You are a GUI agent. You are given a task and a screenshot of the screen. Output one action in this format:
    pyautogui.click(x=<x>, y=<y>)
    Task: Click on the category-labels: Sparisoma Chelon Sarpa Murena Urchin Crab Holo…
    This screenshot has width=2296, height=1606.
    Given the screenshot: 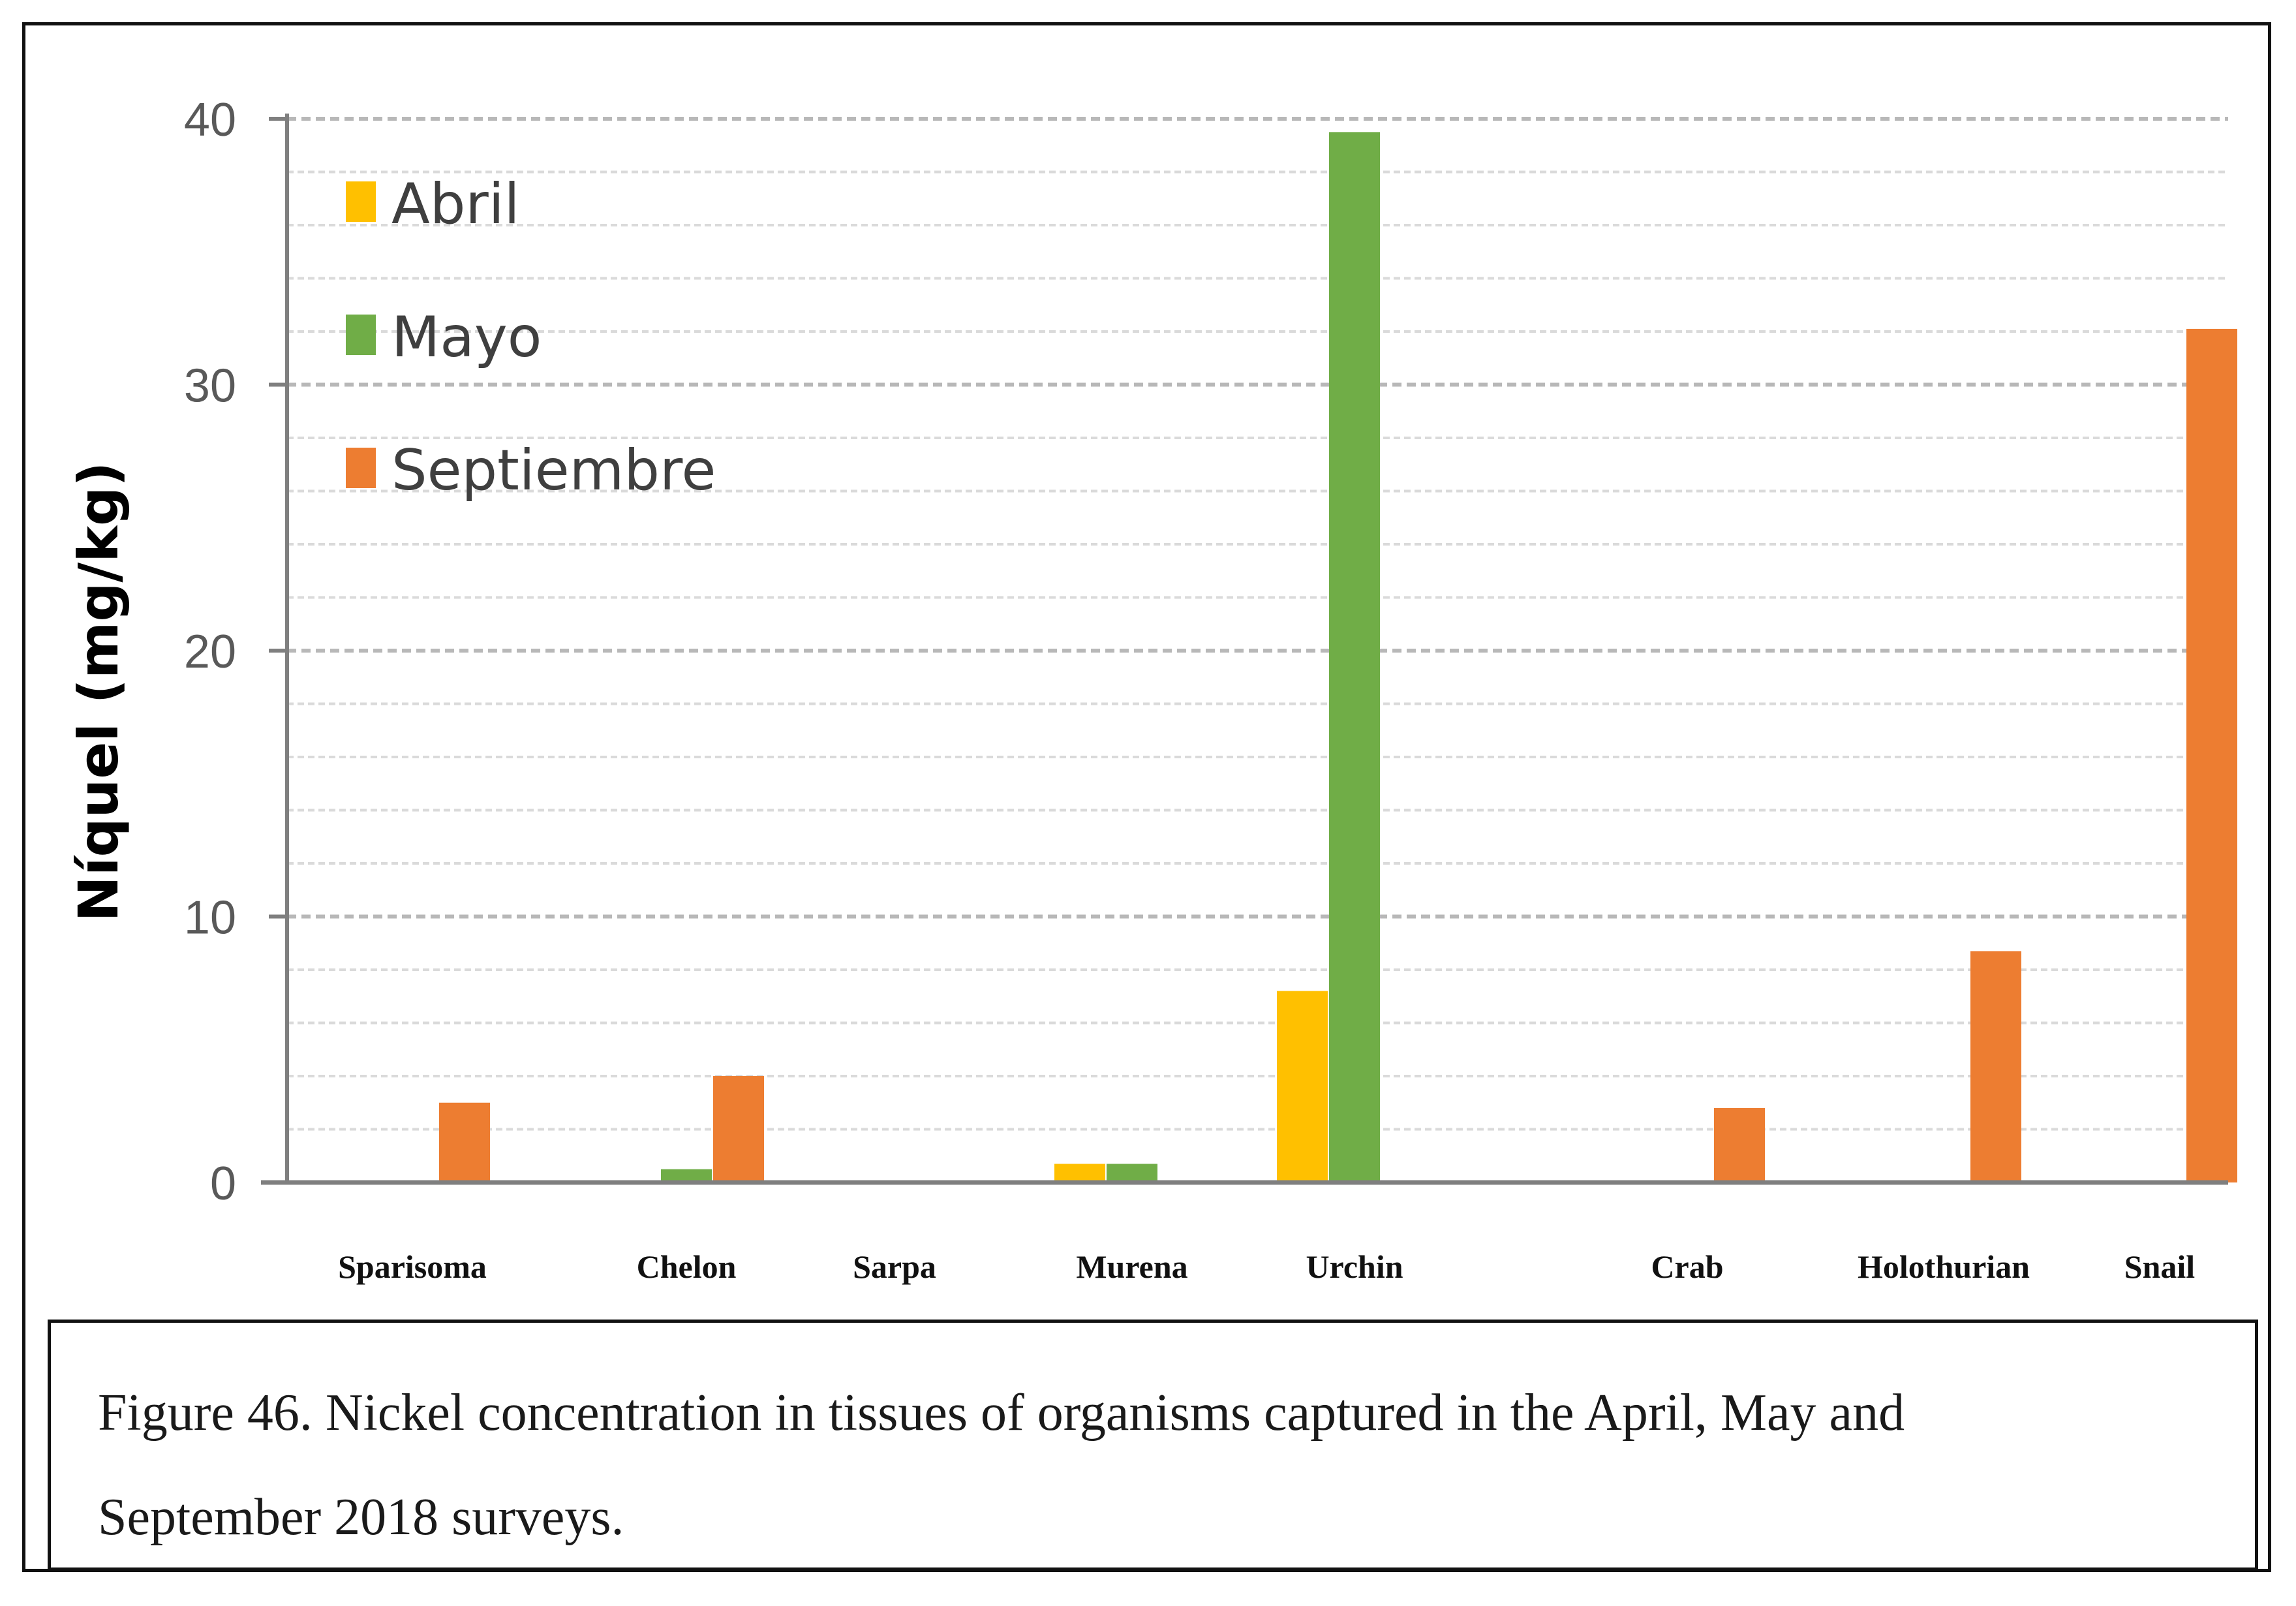 What is the action you would take?
    pyautogui.click(x=1266, y=1266)
    